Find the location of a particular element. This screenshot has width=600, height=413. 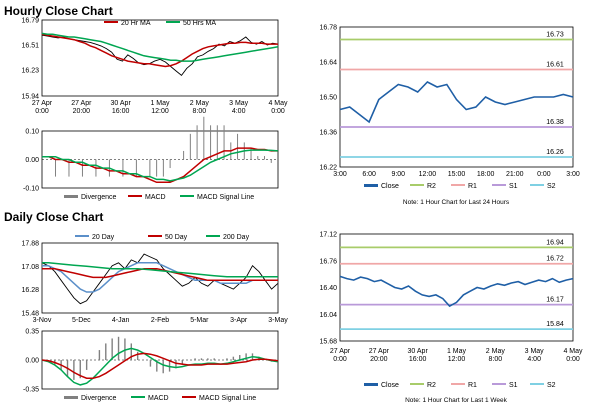

y-tick-label: 16.04 is located at coordinates (328, 315).